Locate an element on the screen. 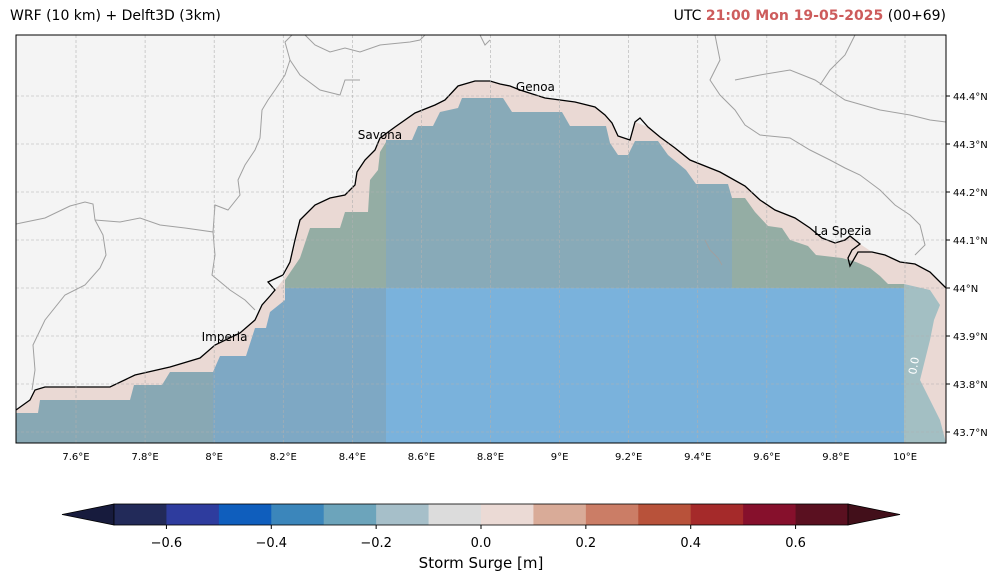 This screenshot has height=580, width=1001. forecast-run: (00+69) is located at coordinates (916, 16).